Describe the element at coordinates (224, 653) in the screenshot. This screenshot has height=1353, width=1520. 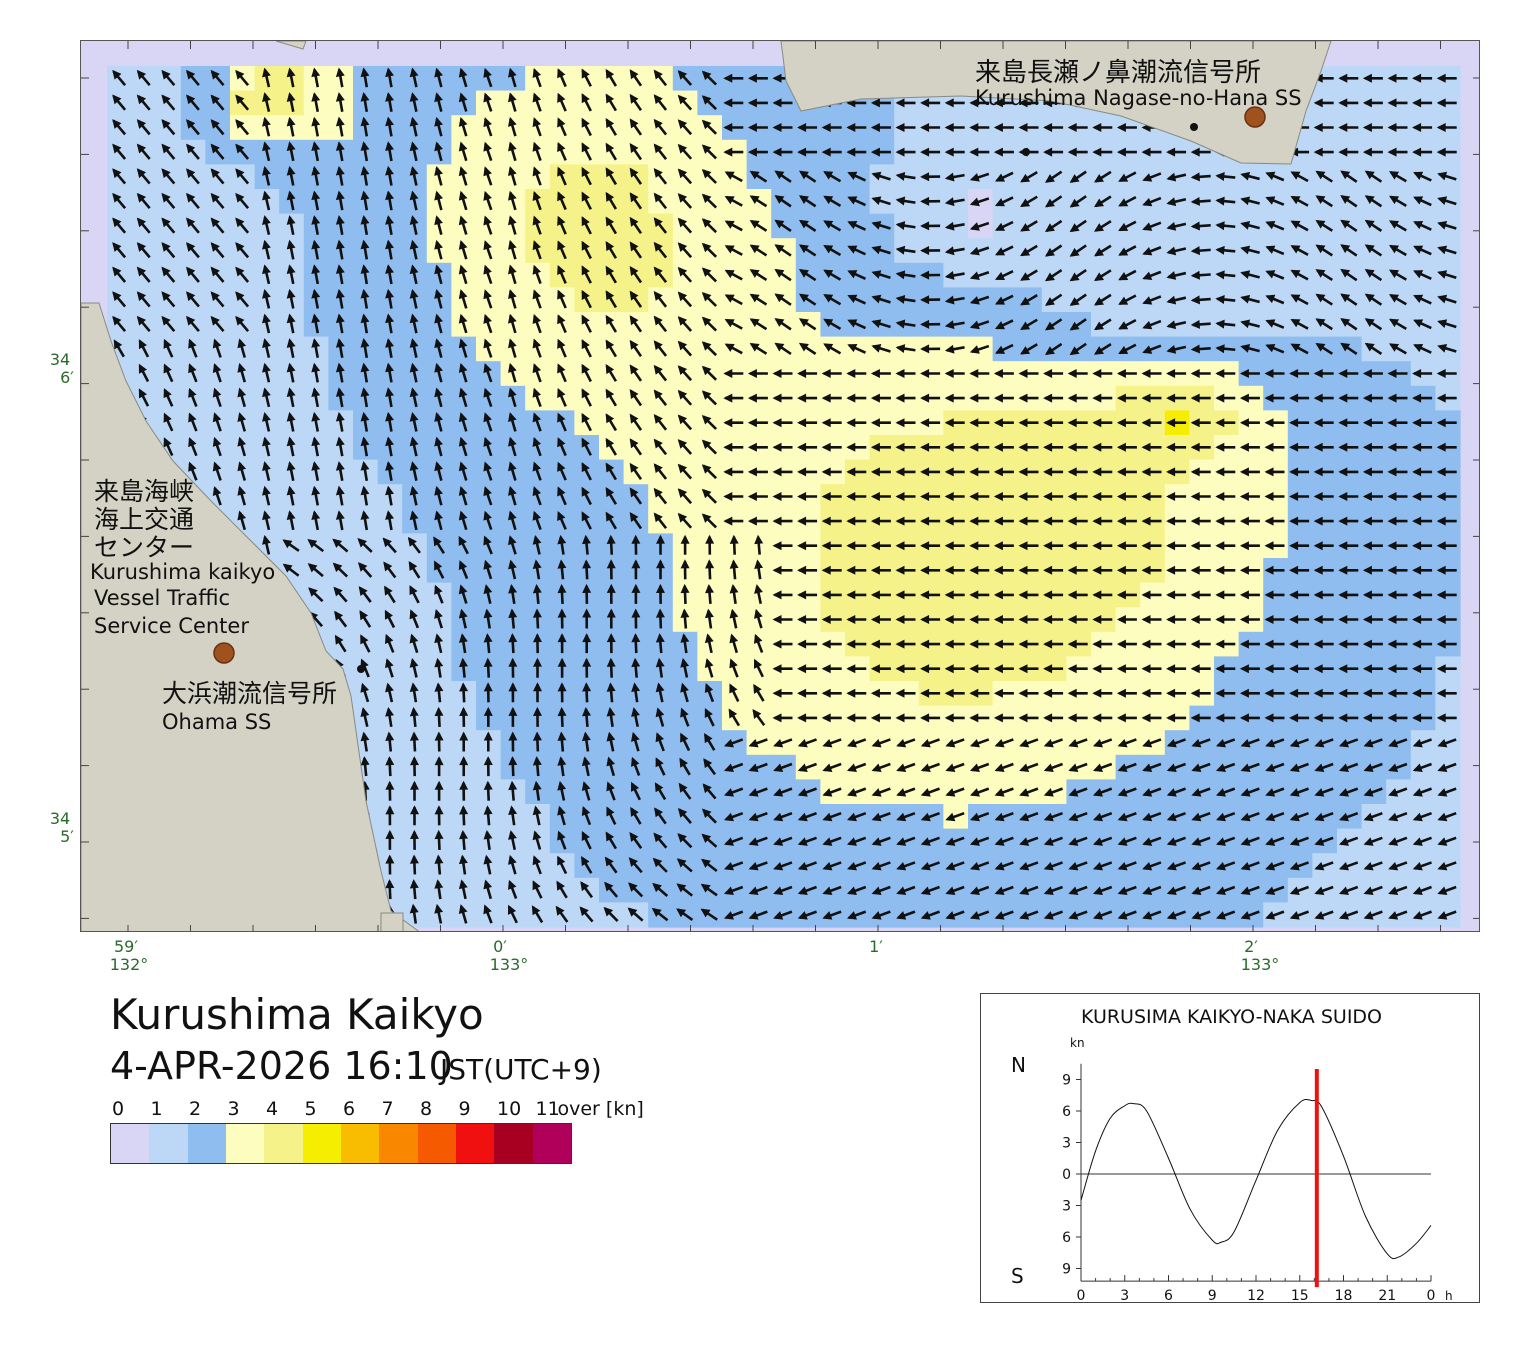
I see `ohama-station-marker` at that location.